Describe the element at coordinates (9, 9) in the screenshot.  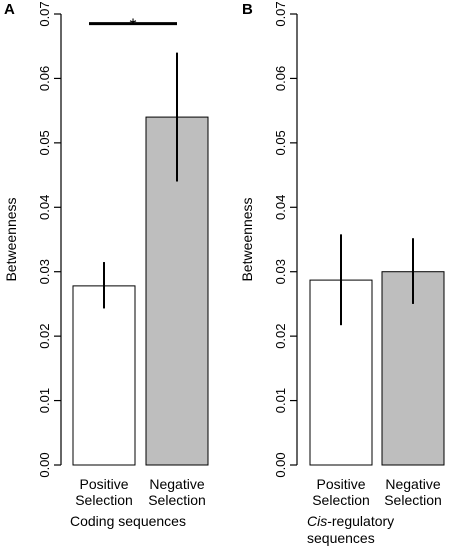
I see `panel-letter: A` at that location.